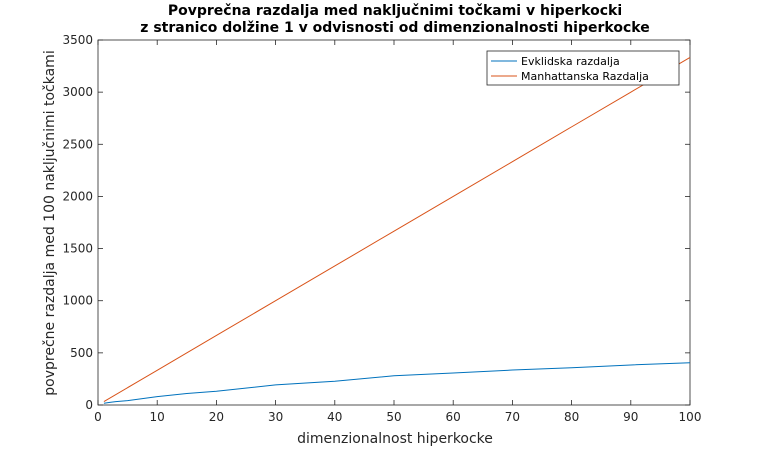 This screenshot has width=762, height=456. What do you see at coordinates (453, 417) in the screenshot?
I see `x-tick-label: 60` at bounding box center [453, 417].